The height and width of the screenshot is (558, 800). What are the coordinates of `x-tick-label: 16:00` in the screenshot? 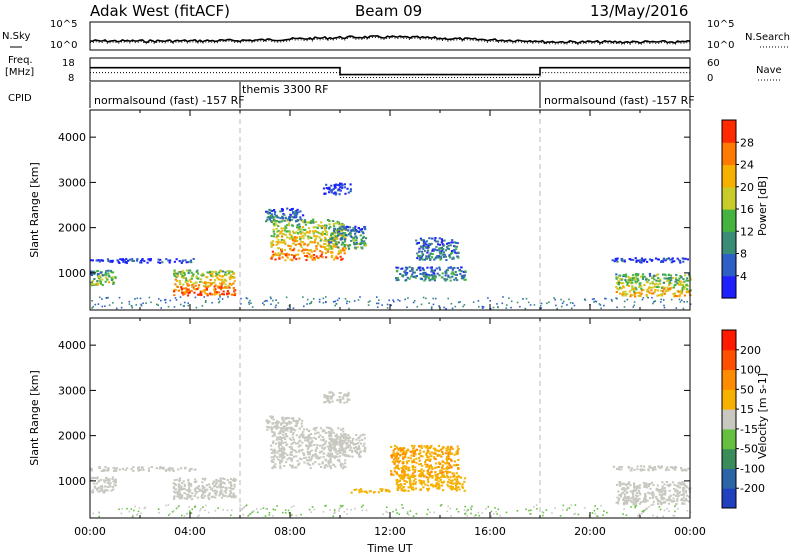 It's located at (490, 531).